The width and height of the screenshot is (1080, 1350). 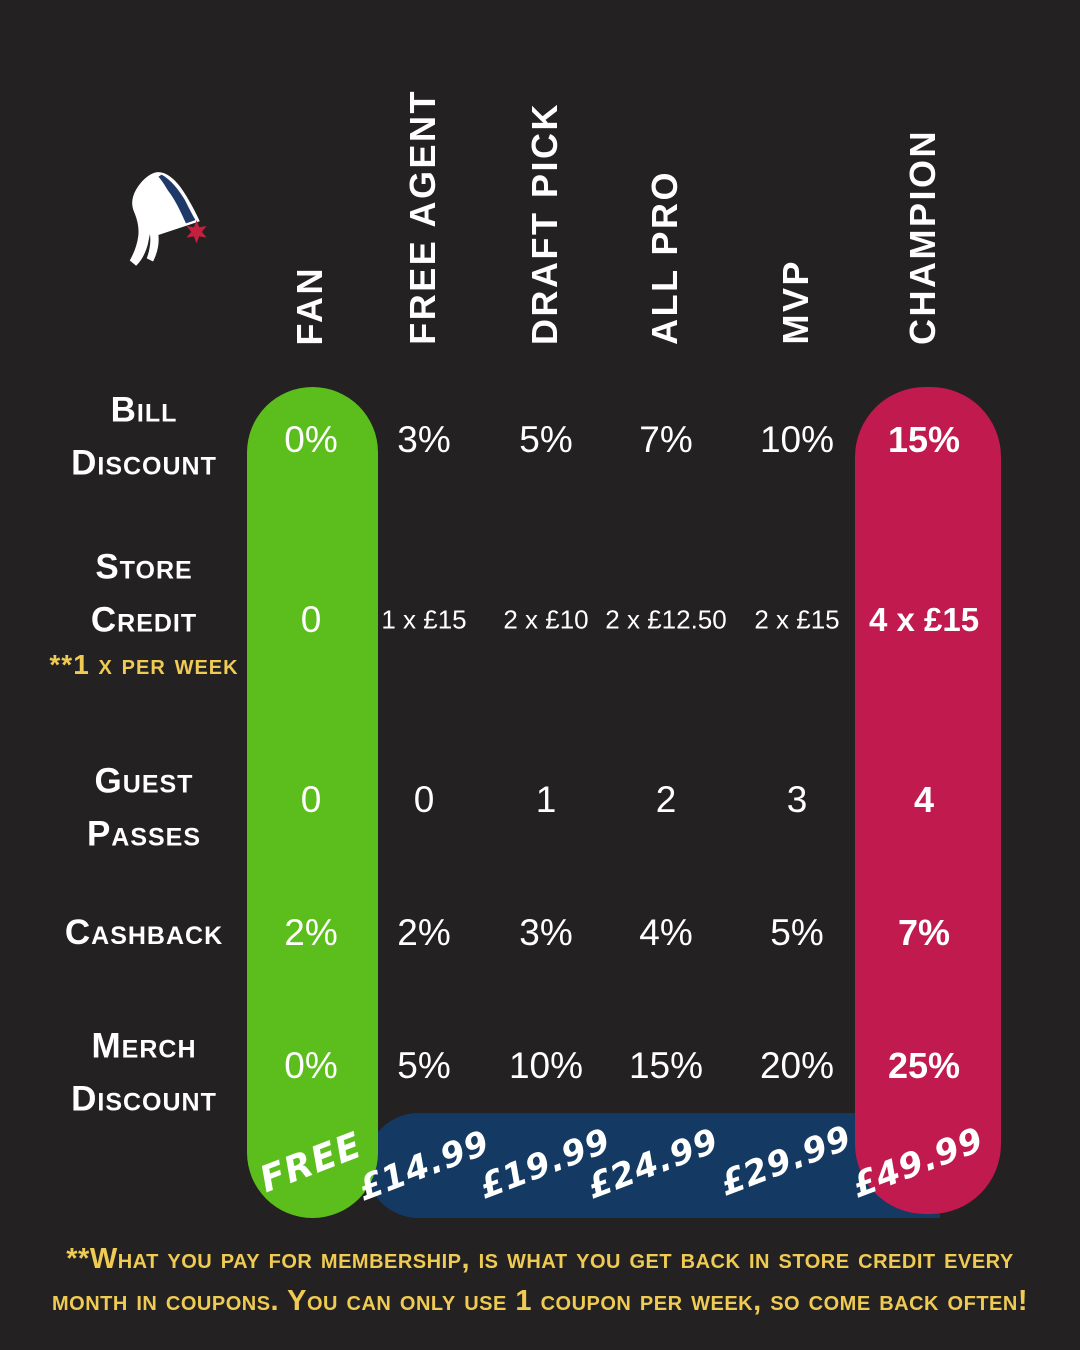 What do you see at coordinates (424, 1065) in the screenshot?
I see `cell-merch-discount-free-agent: 5%` at bounding box center [424, 1065].